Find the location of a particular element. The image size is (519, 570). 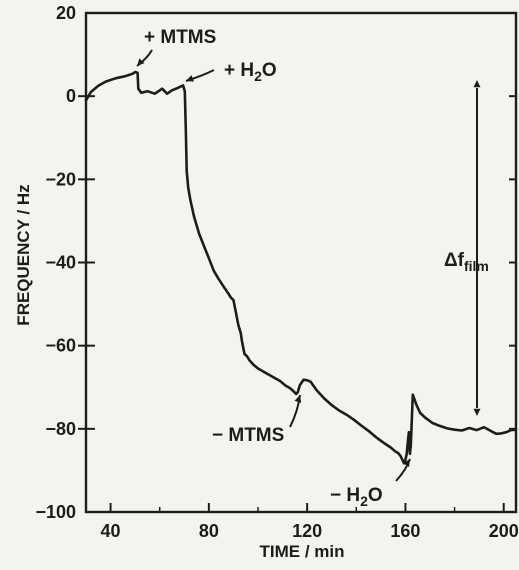

annotation-remove-mtms: − MTMS is located at coordinates (248, 435).